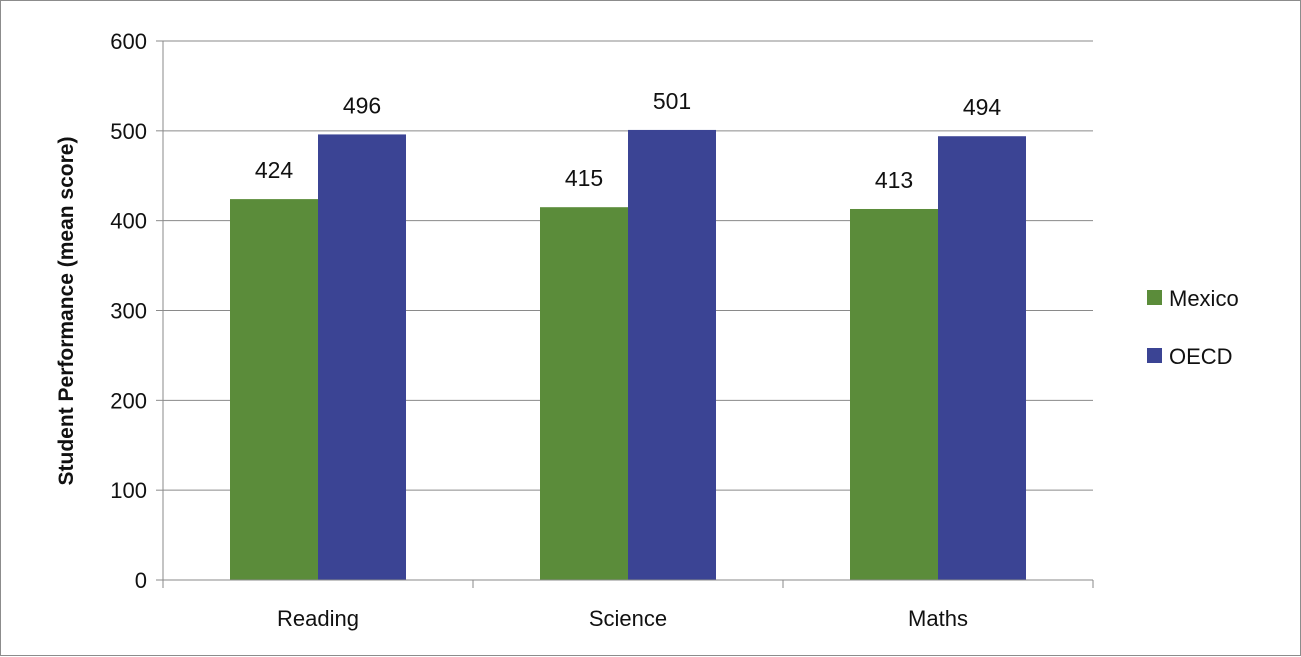  What do you see at coordinates (362, 105) in the screenshot?
I see `data-label: 496` at bounding box center [362, 105].